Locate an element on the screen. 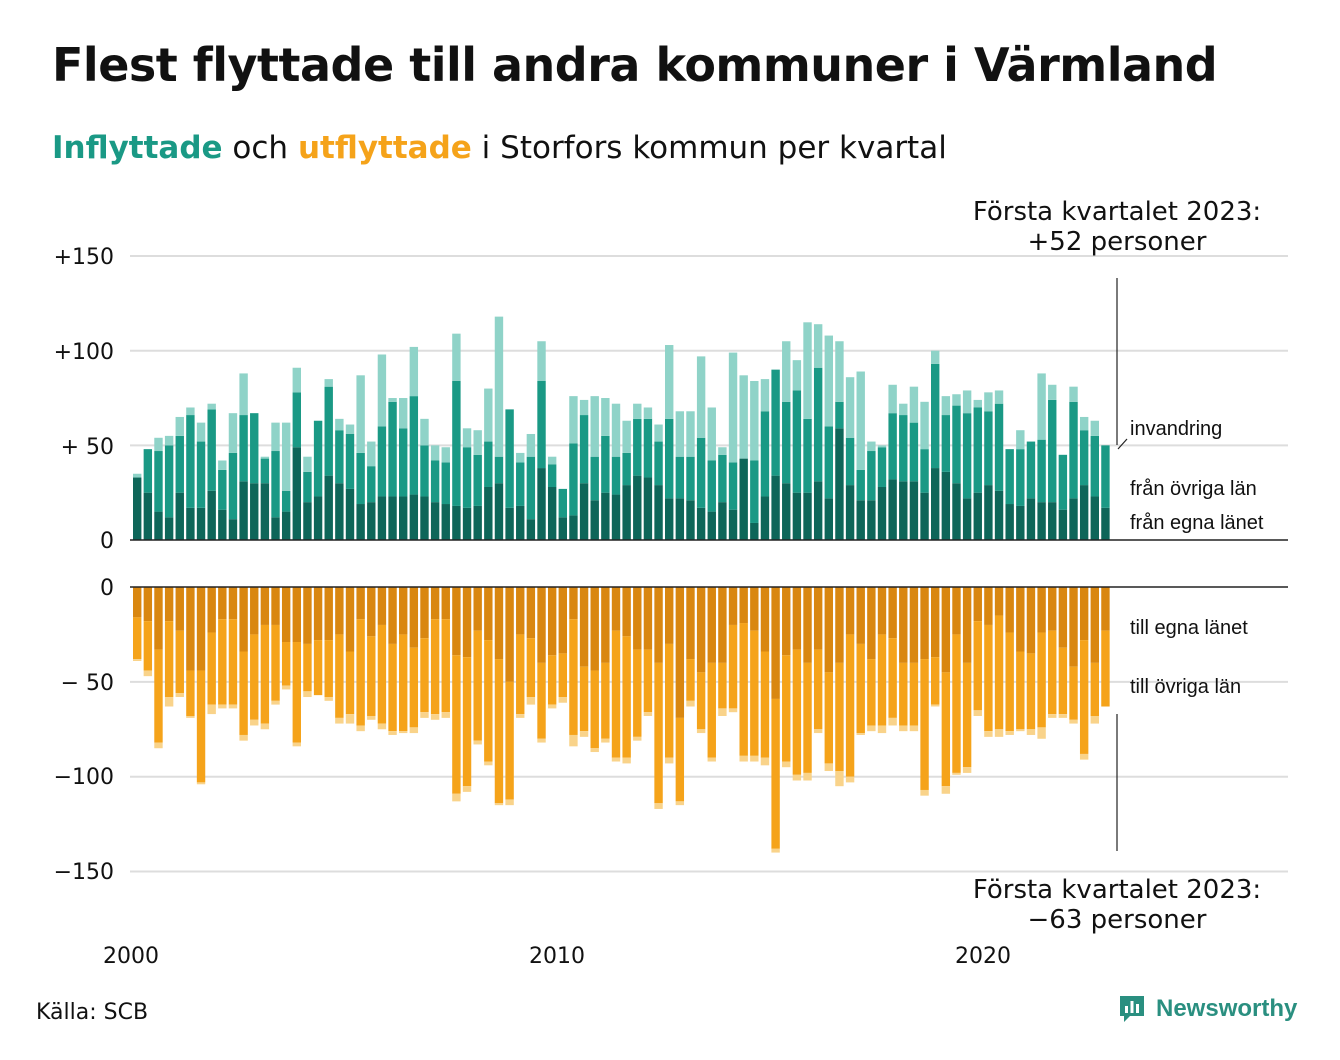  newsworthy-logo-icon is located at coordinates (1132, 1009).